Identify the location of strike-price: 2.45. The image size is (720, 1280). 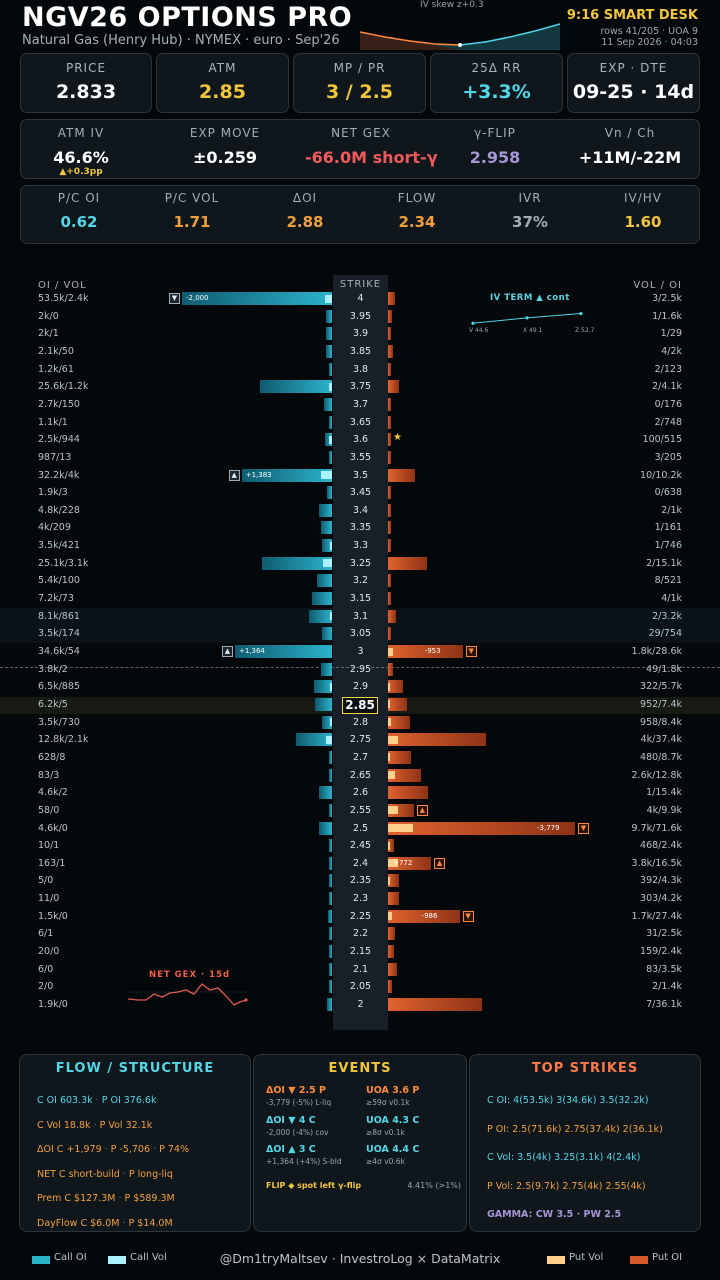
(360, 846).